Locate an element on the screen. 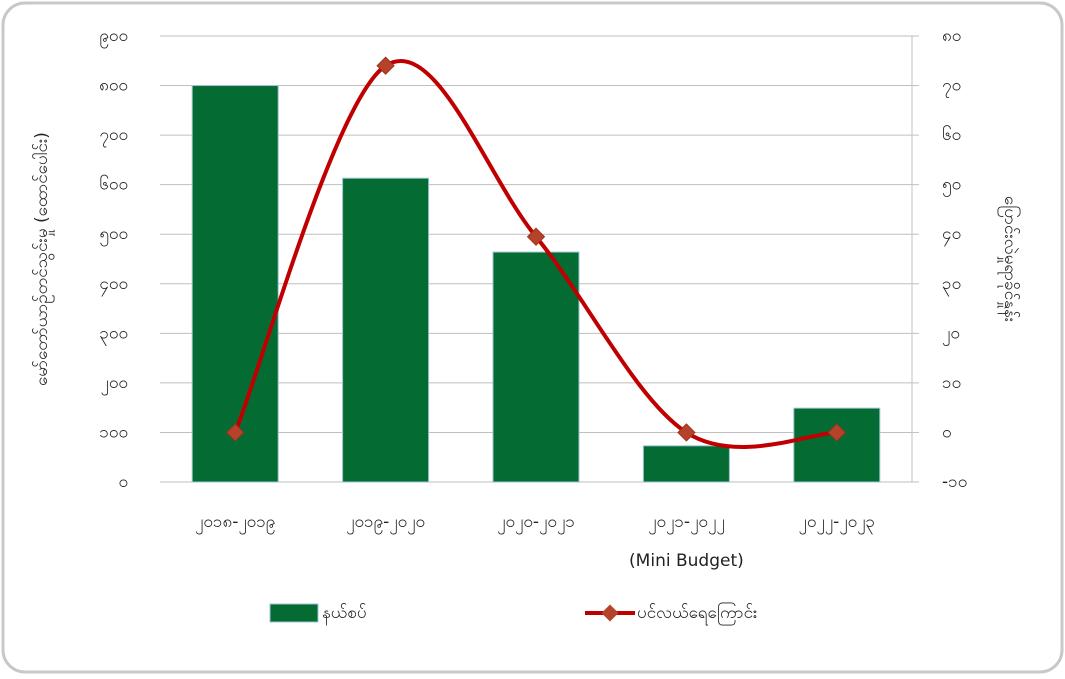 The image size is (1065, 679). y-tick-label: ၈၀၀ is located at coordinates (113, 86).